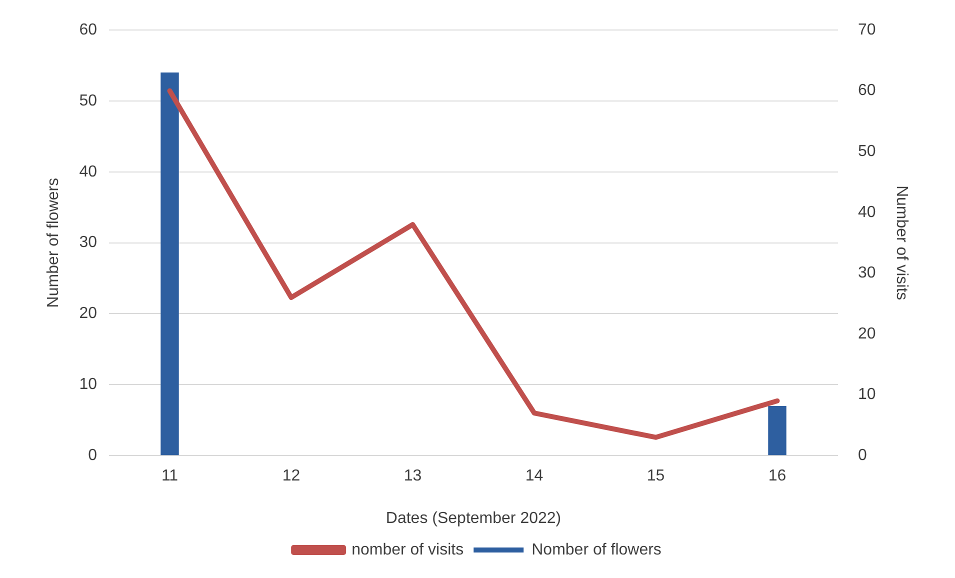  I want to click on y-tick-label: 20, so click(88, 313).